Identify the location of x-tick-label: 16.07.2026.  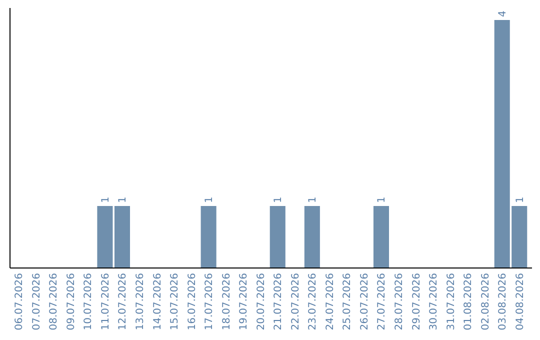
(192, 301).